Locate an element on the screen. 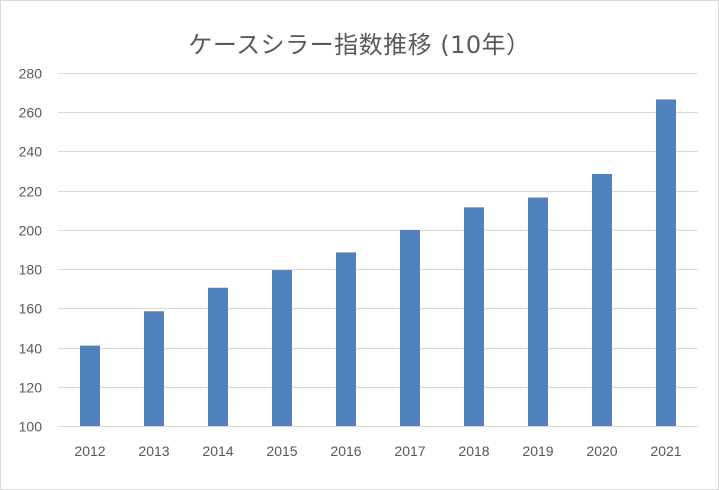  x-tick-label: 2017 is located at coordinates (409, 451).